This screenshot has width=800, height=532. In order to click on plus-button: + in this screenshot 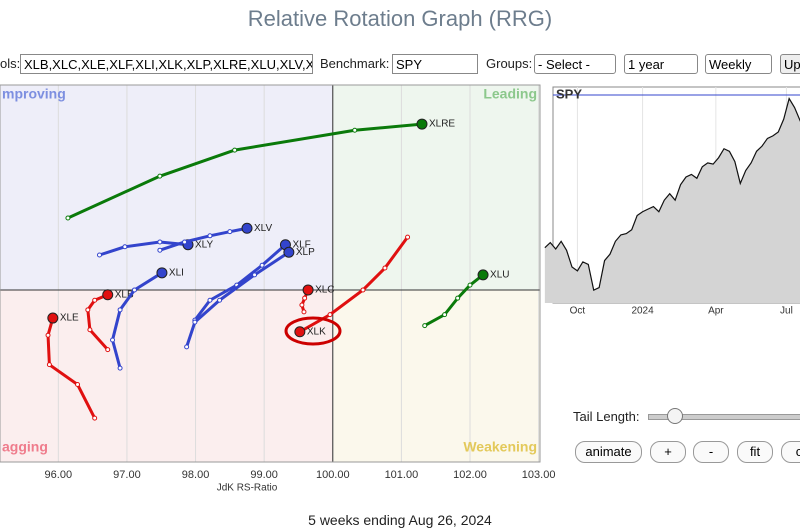, I will do `click(668, 452)`.